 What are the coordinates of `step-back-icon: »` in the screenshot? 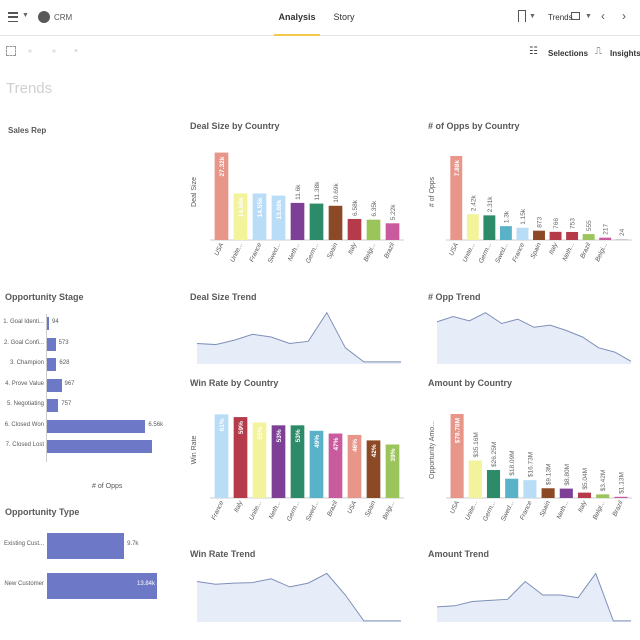 It's located at (30, 51).